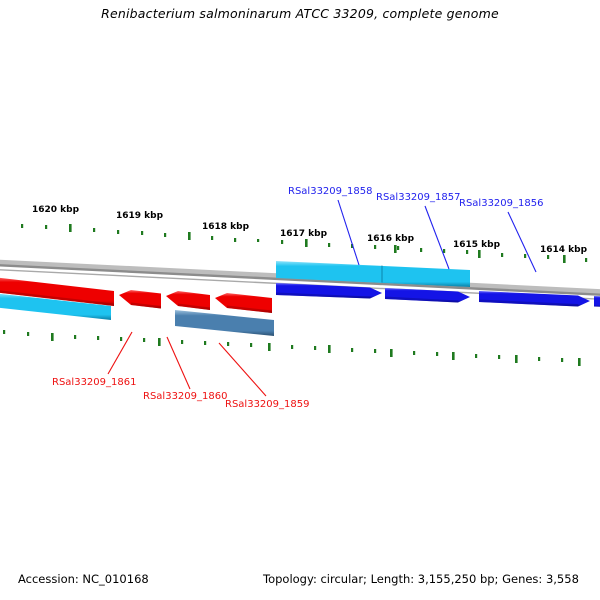 This screenshot has width=600, height=600. I want to click on conserved-domain-band, so click(224, 323).